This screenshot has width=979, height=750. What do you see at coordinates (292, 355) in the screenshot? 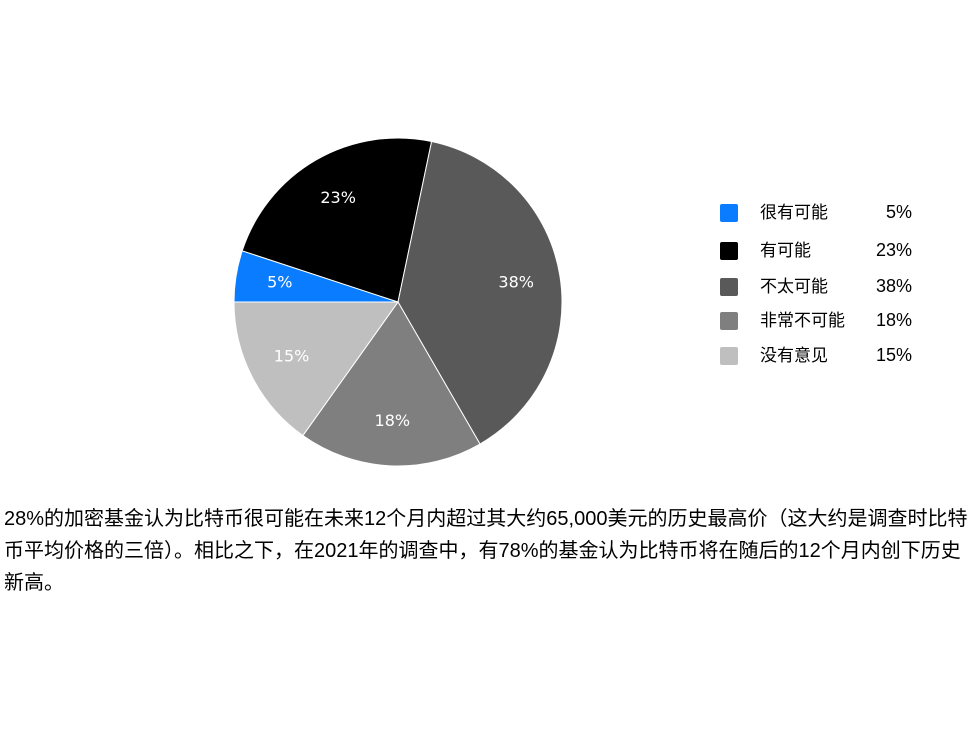
I see `data-label: 15%` at bounding box center [292, 355].